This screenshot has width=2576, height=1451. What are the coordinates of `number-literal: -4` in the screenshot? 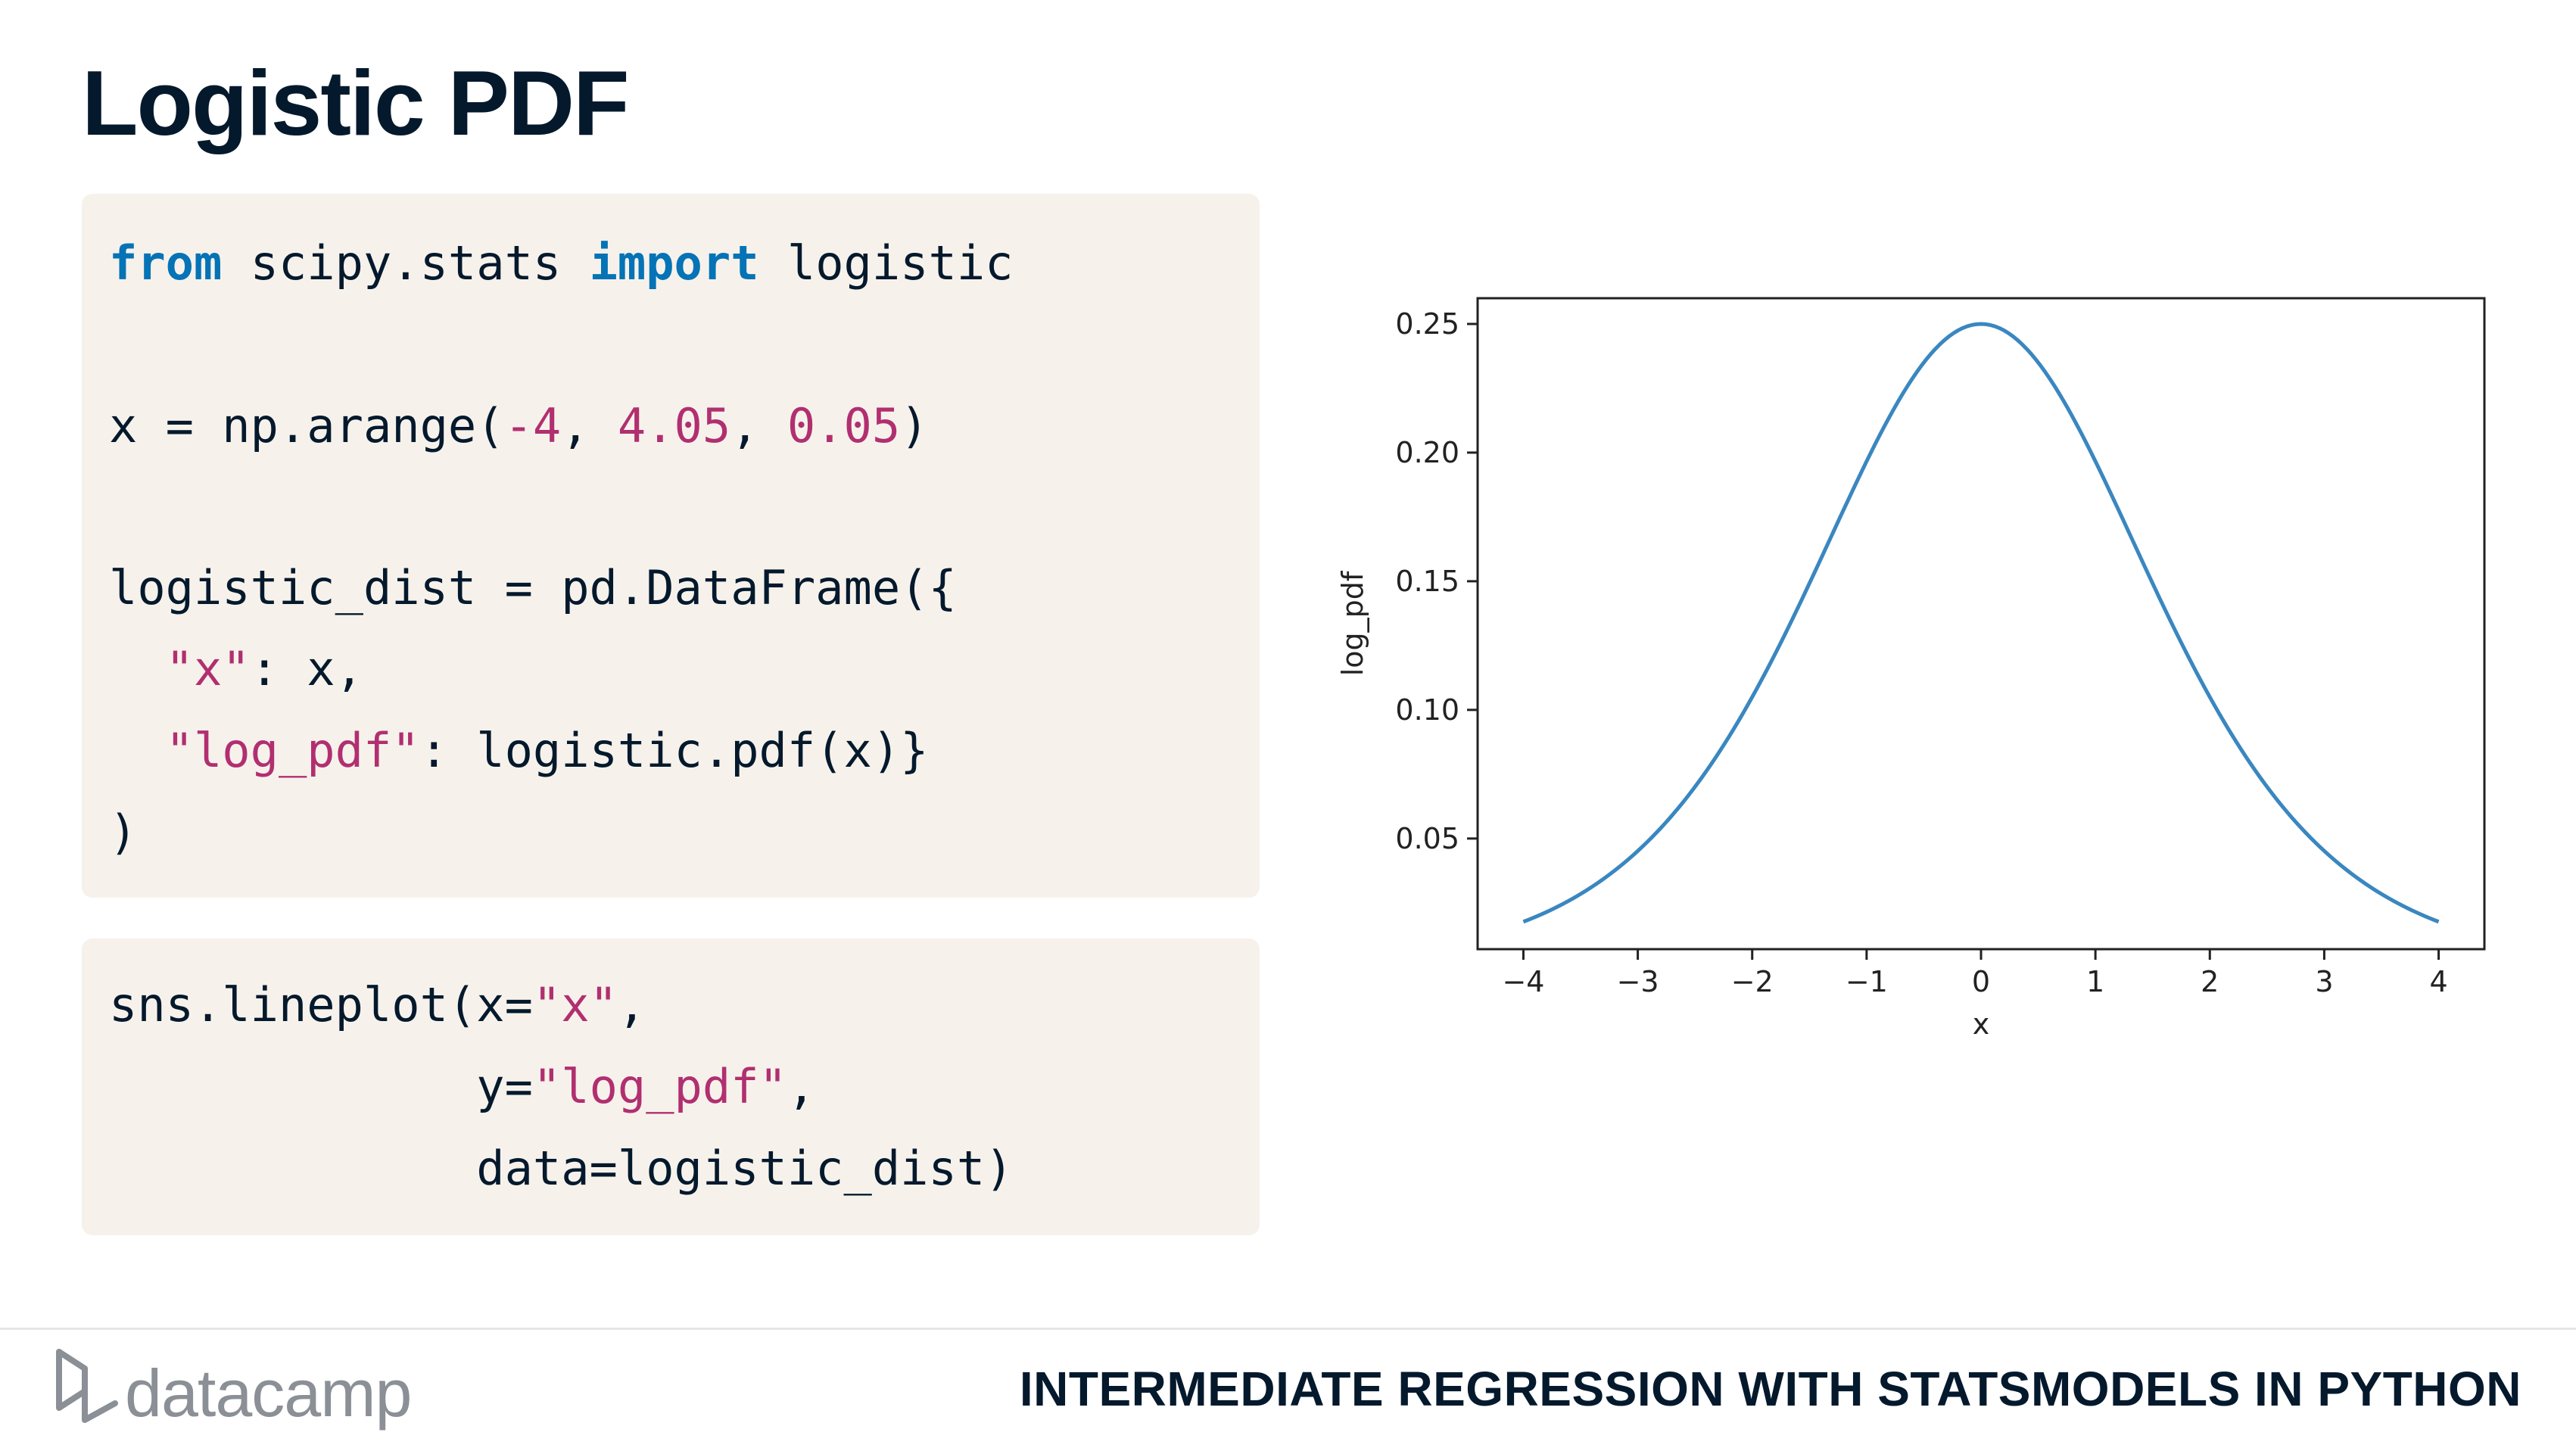 It's located at (533, 425).